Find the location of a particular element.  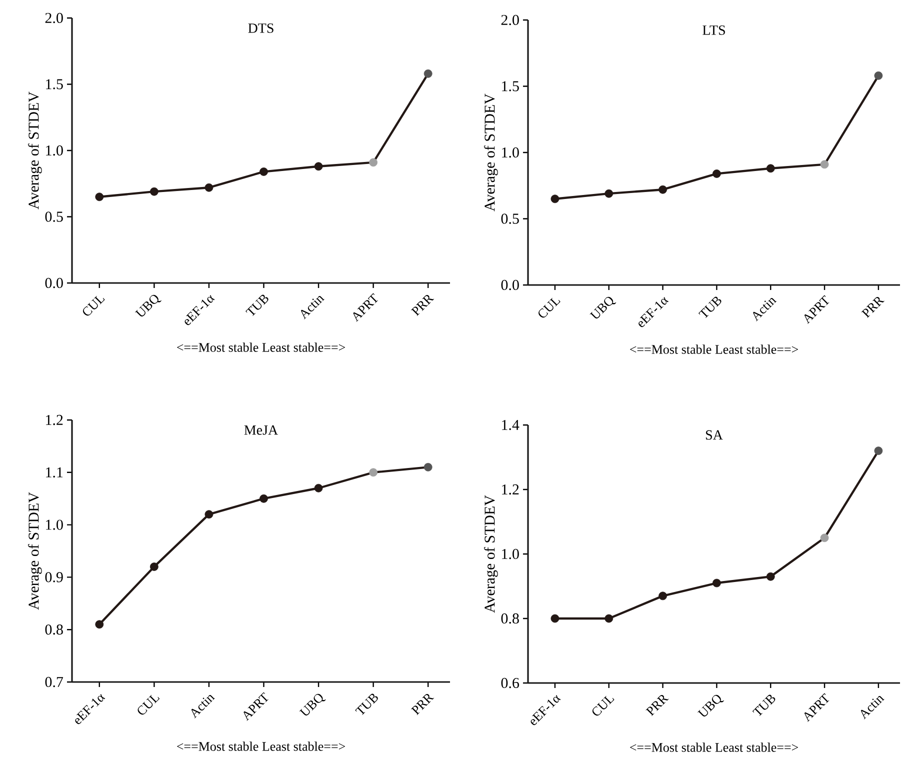

y-tick-label: 1.4 is located at coordinates (511, 425).